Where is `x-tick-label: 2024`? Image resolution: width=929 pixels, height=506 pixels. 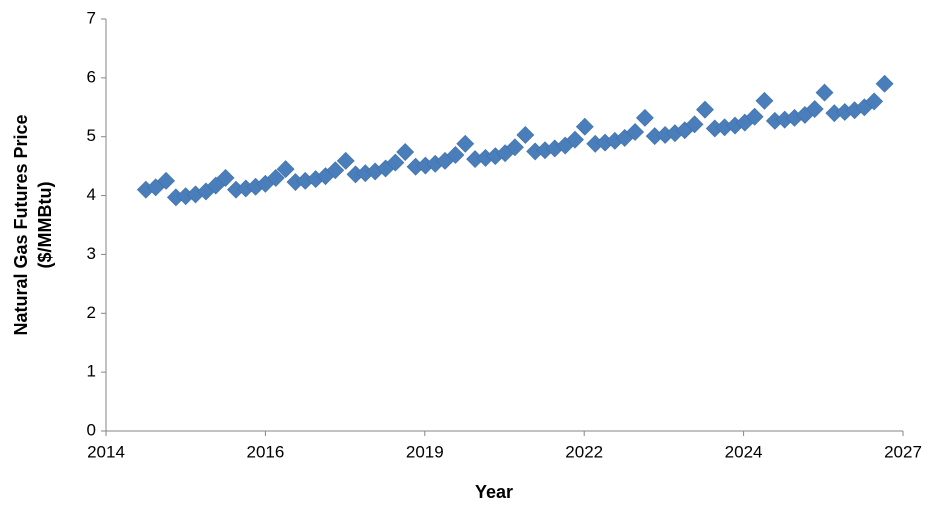
x-tick-label: 2024 is located at coordinates (744, 451).